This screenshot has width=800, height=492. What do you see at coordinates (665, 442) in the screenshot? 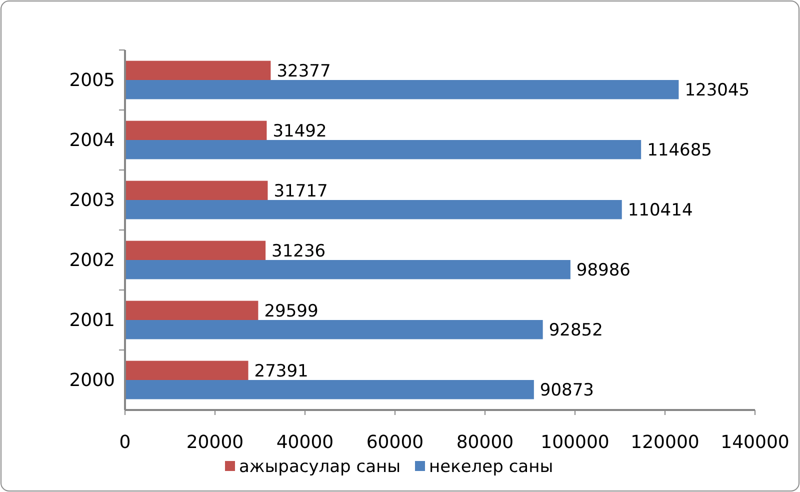
I see `x-tick-label: 120000` at bounding box center [665, 442].